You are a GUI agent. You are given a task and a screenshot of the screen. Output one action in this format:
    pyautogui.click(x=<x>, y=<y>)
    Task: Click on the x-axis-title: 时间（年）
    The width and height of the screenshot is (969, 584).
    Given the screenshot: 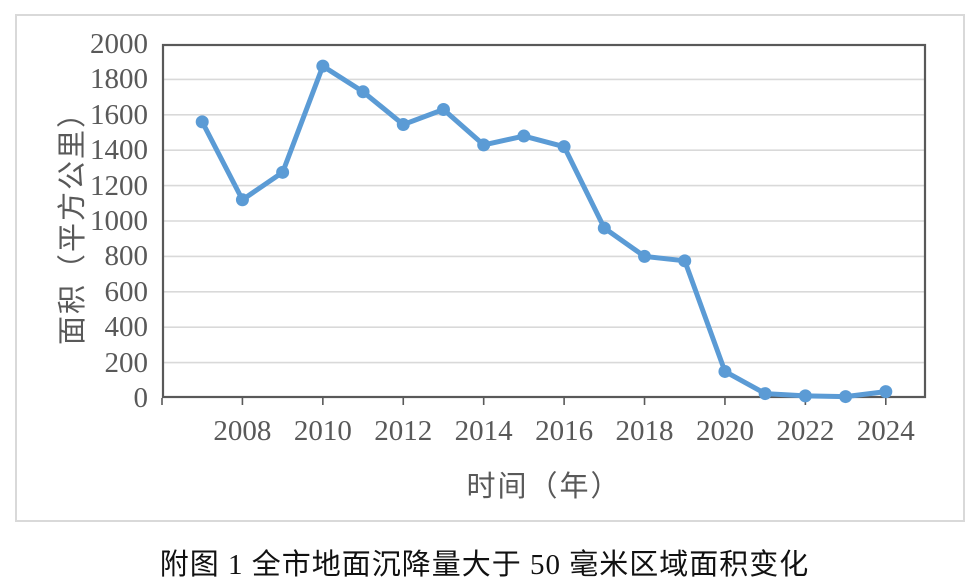 What is the action you would take?
    pyautogui.click(x=544, y=487)
    